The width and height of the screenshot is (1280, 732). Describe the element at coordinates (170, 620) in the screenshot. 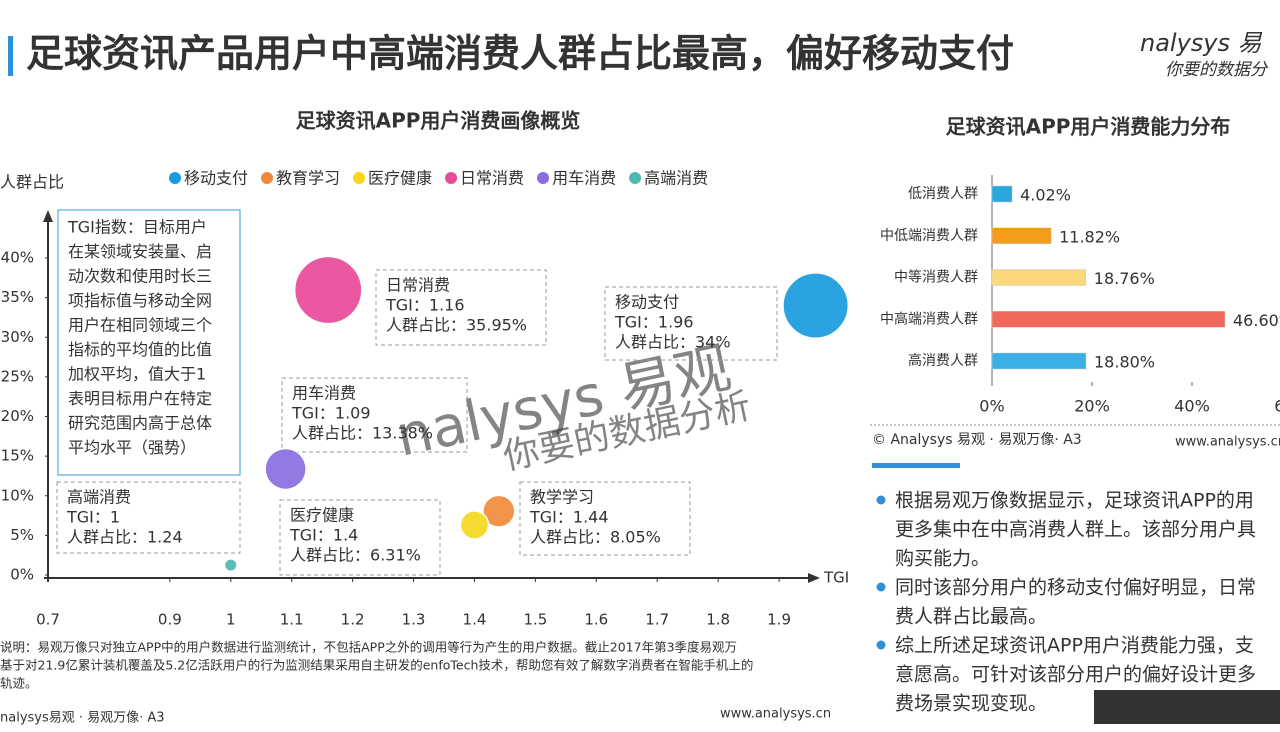

I see `x-tick-label: 0.9` at that location.